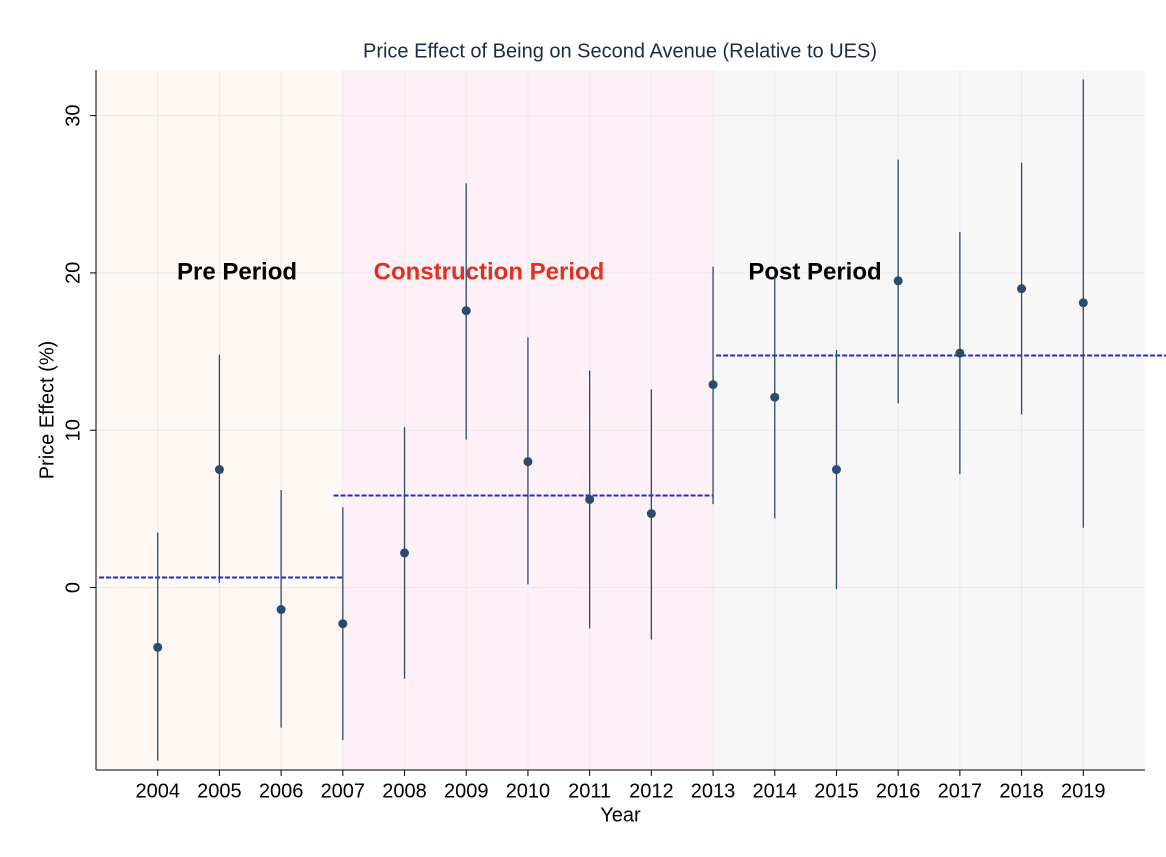 This screenshot has width=1166, height=857. I want to click on x-tick-label: 2018, so click(1021, 791).